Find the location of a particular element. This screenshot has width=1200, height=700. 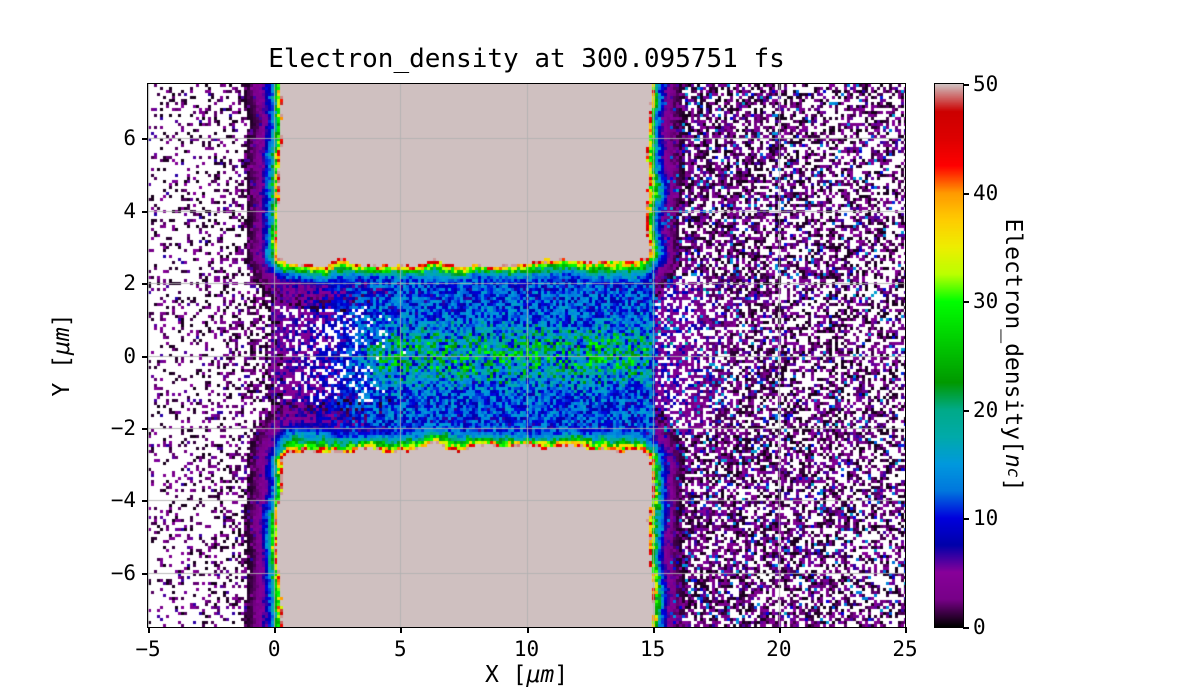

x-tick-label: 20 is located at coordinates (779, 649).